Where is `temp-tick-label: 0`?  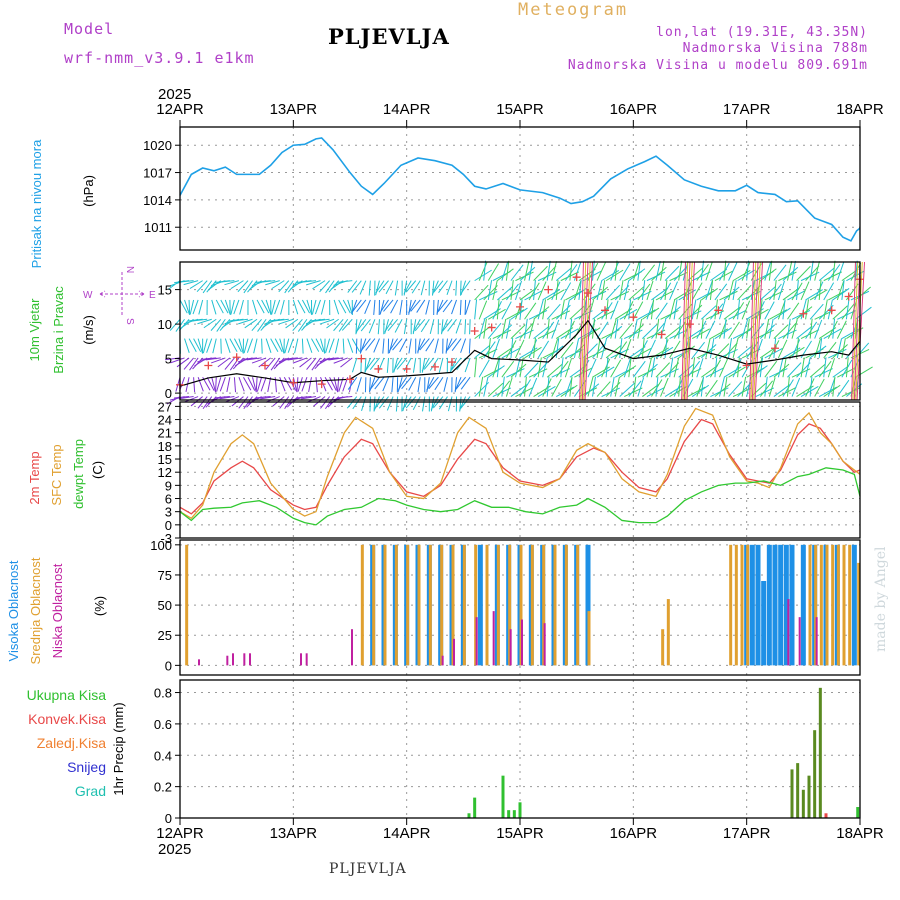
temp-tick-label: 0 is located at coordinates (168, 525).